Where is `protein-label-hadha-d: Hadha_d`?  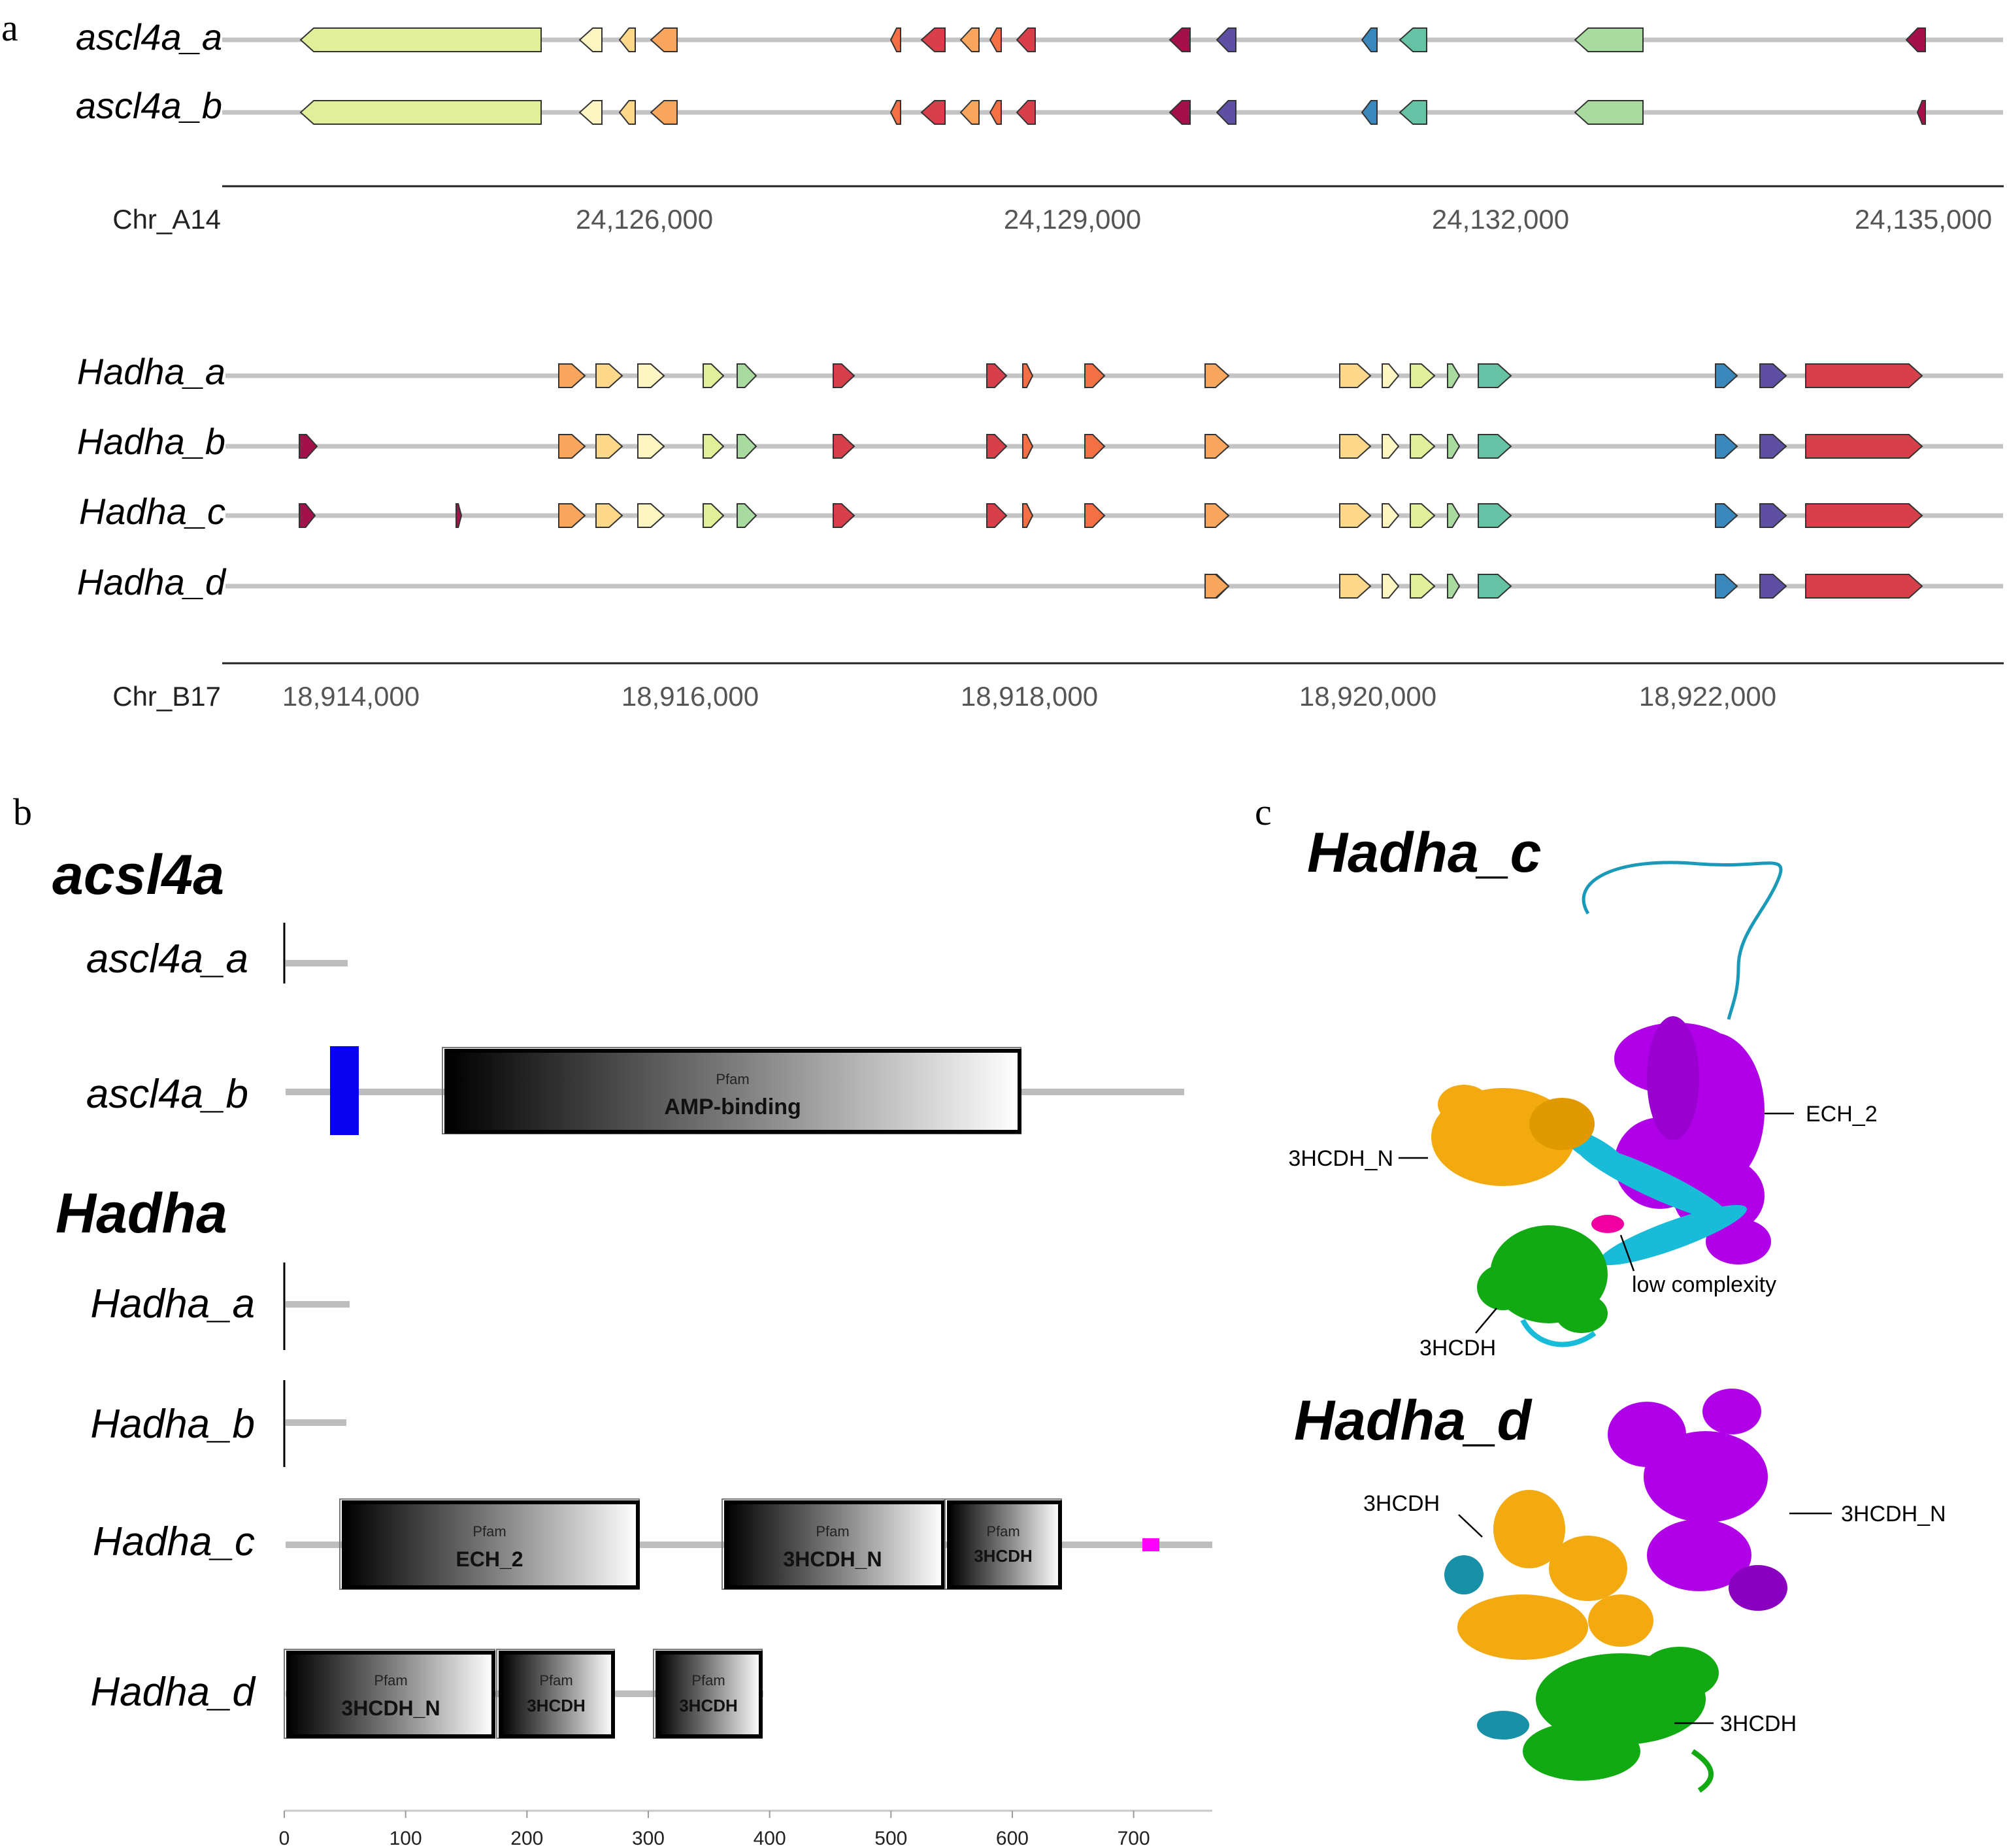 protein-label-hadha-d: Hadha_d is located at coordinates (173, 1692).